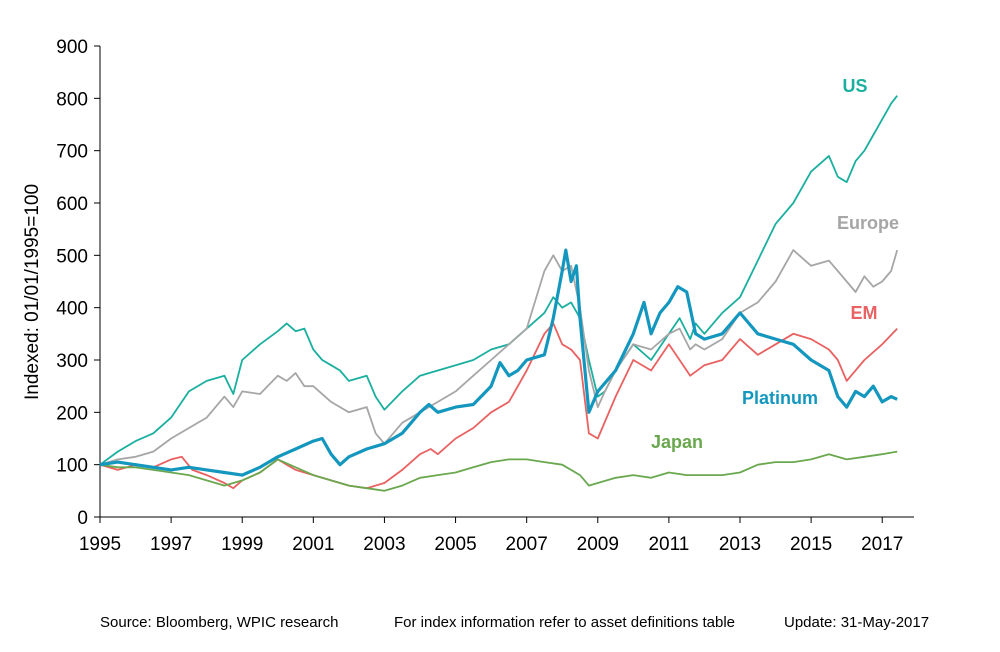  Describe the element at coordinates (498, 471) in the screenshot. I see `series-line-japan` at that location.